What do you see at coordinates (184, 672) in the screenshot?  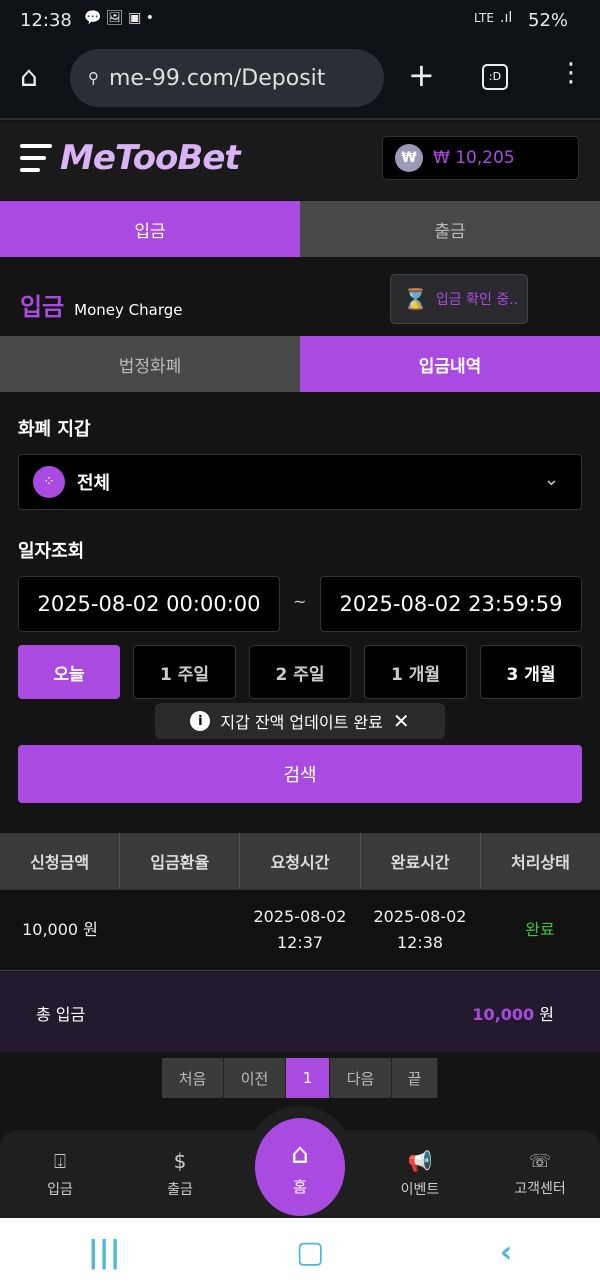 I see `range-1week-button: 1 주일` at bounding box center [184, 672].